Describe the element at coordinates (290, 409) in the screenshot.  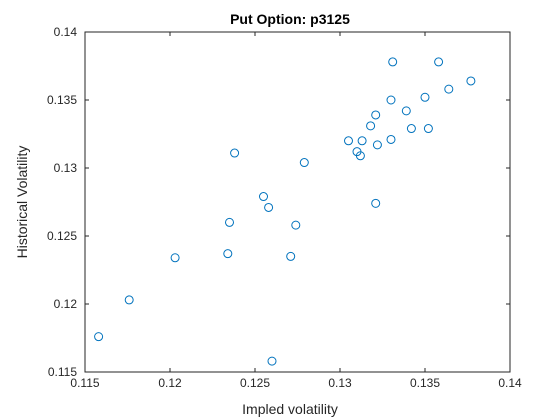
I see `x-axis-label: Impled volatility` at that location.